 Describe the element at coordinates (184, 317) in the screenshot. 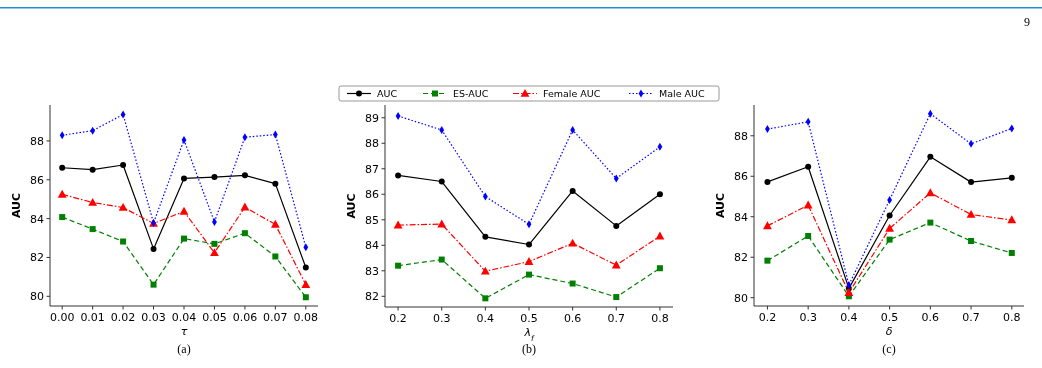

I see `x-tick-label: 0.04` at that location.